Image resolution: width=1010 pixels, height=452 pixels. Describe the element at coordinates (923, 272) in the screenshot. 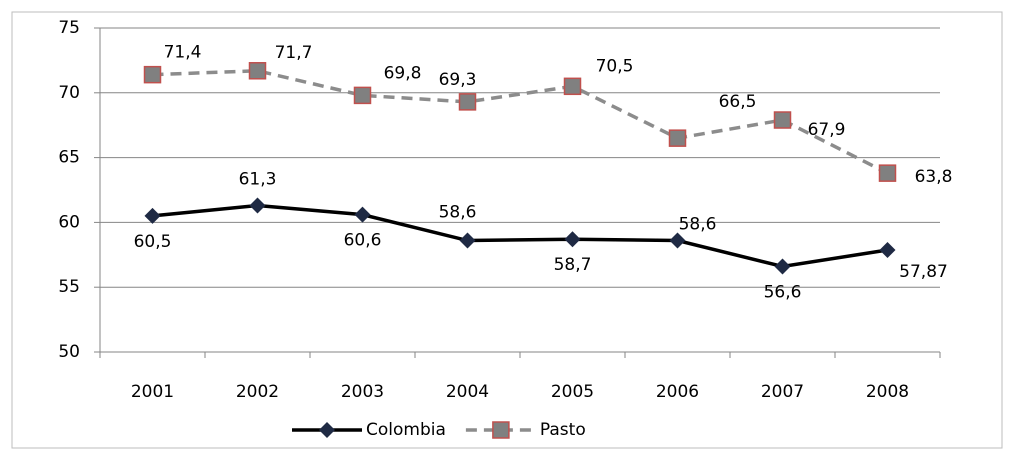

I see `data-label: 57,87` at that location.